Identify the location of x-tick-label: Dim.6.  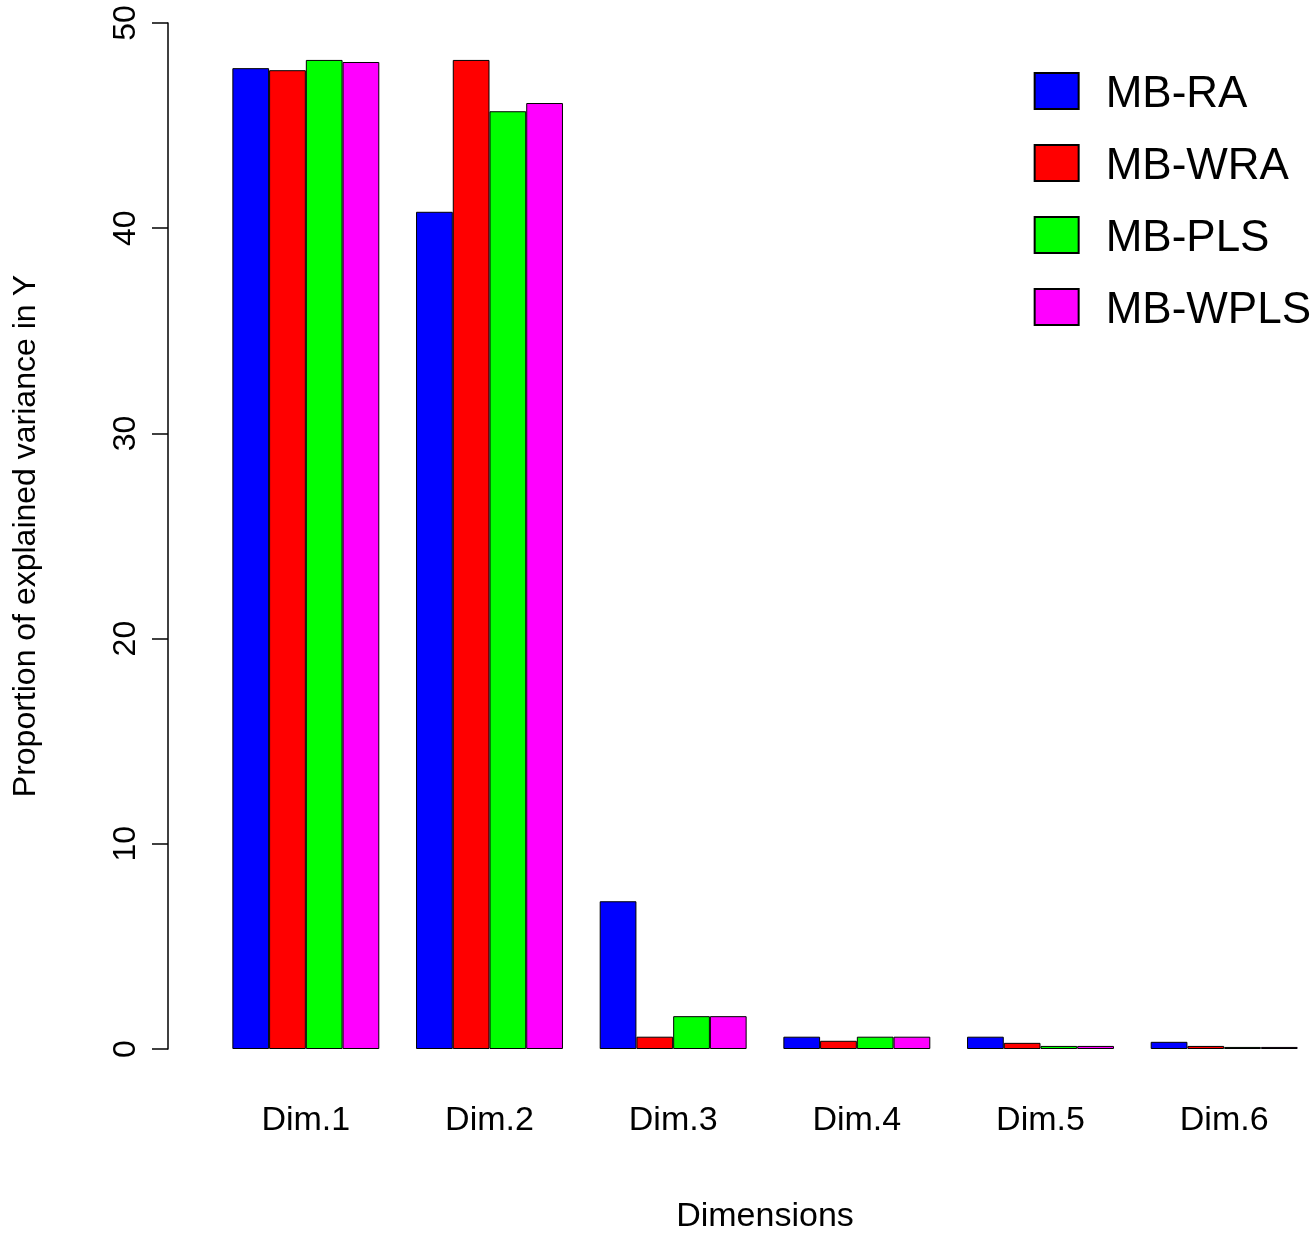
(1224, 1118).